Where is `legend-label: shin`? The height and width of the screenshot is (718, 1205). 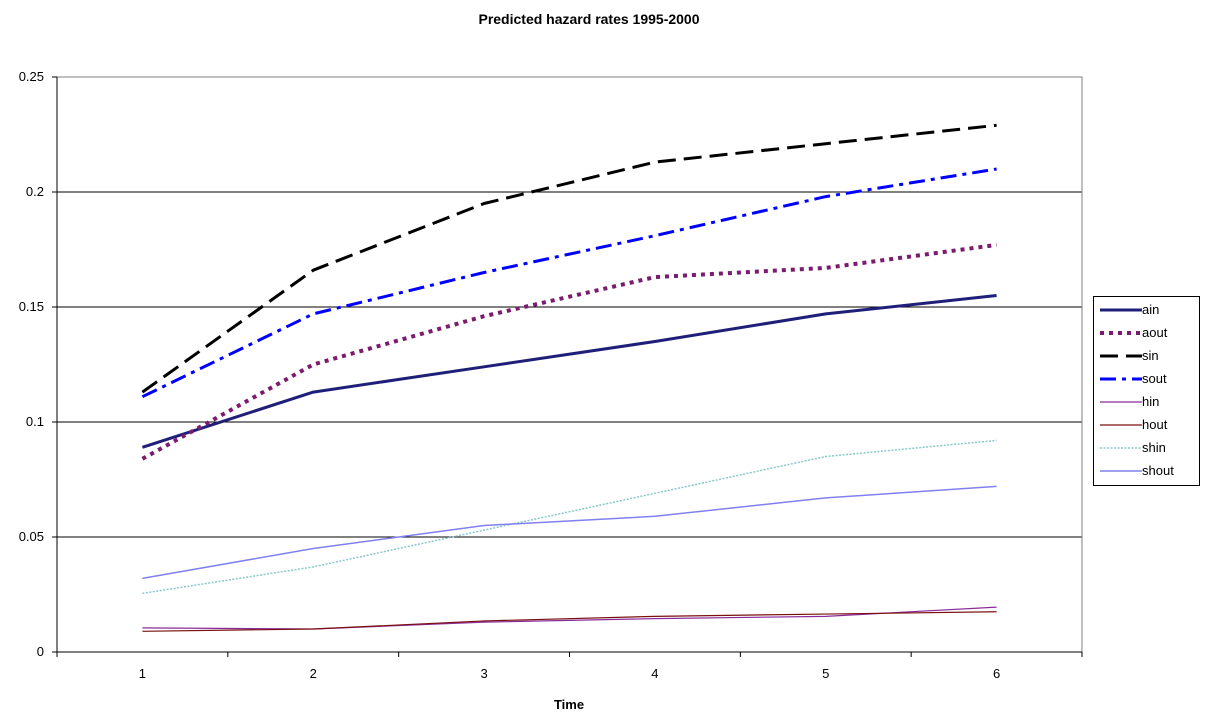
legend-label: shin is located at coordinates (1154, 447).